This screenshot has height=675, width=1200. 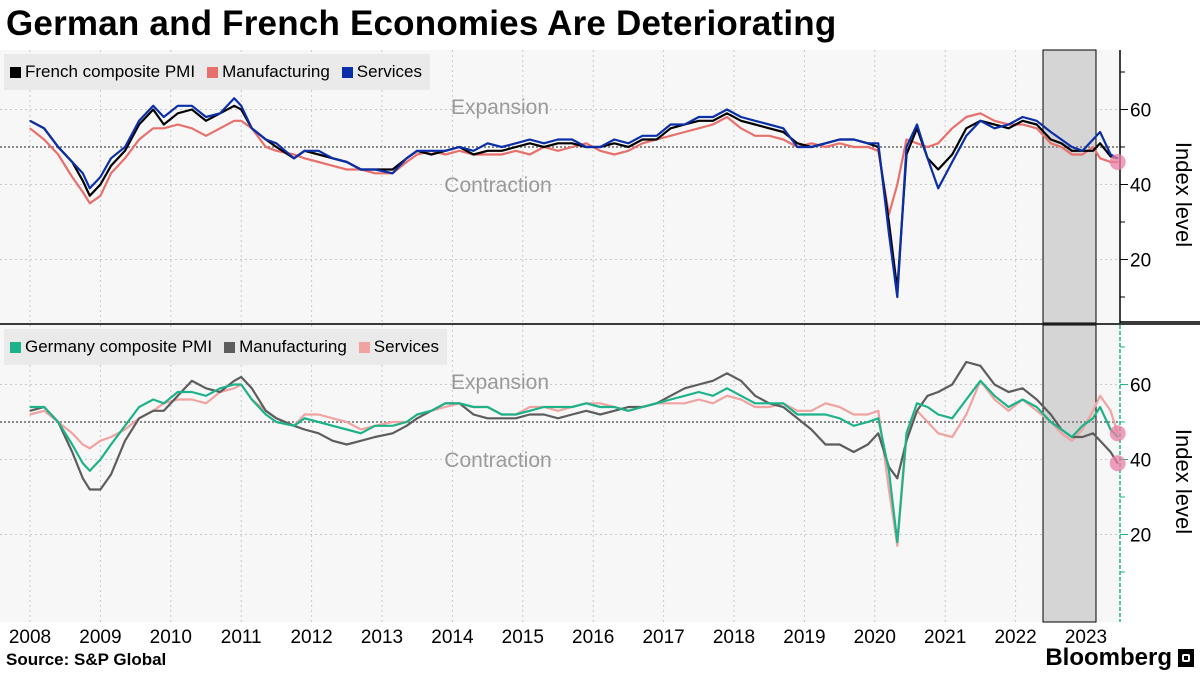 What do you see at coordinates (102, 72) in the screenshot?
I see `legend-item-french-composite: French composite PMI` at bounding box center [102, 72].